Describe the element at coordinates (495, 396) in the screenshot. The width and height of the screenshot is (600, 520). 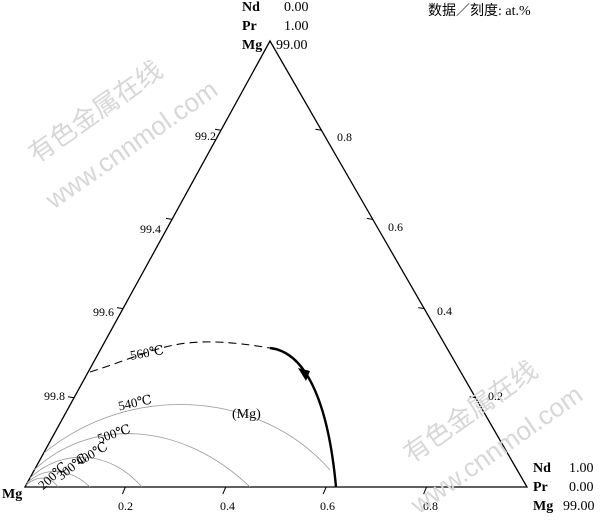
I see `right-tick-label: 0.2` at that location.